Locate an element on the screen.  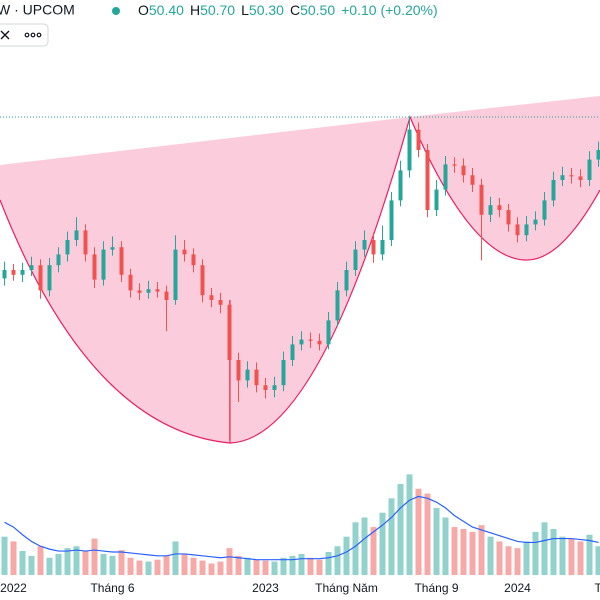
field-value: 50.70 is located at coordinates (217, 10).